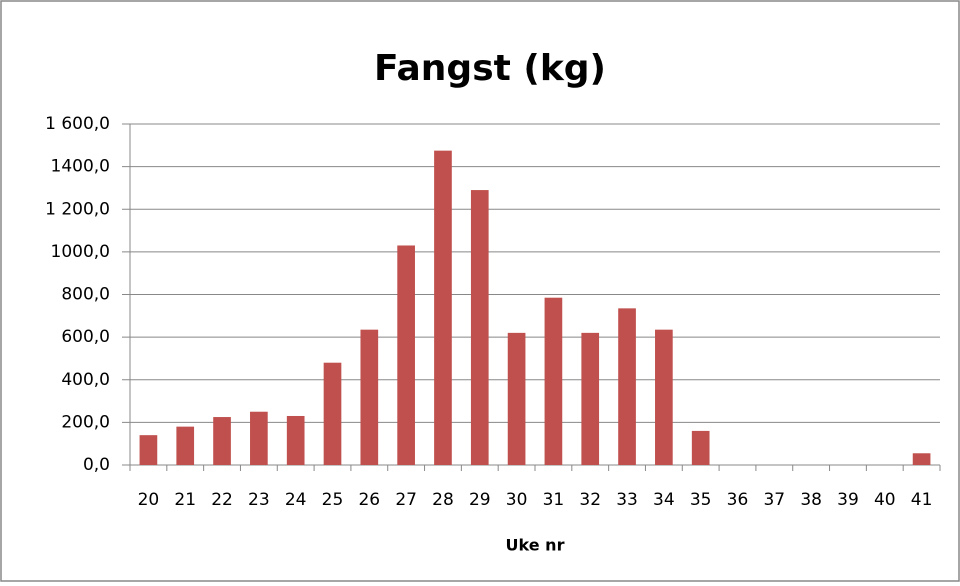 The image size is (960, 586). I want to click on x-tick-label: 34, so click(664, 500).